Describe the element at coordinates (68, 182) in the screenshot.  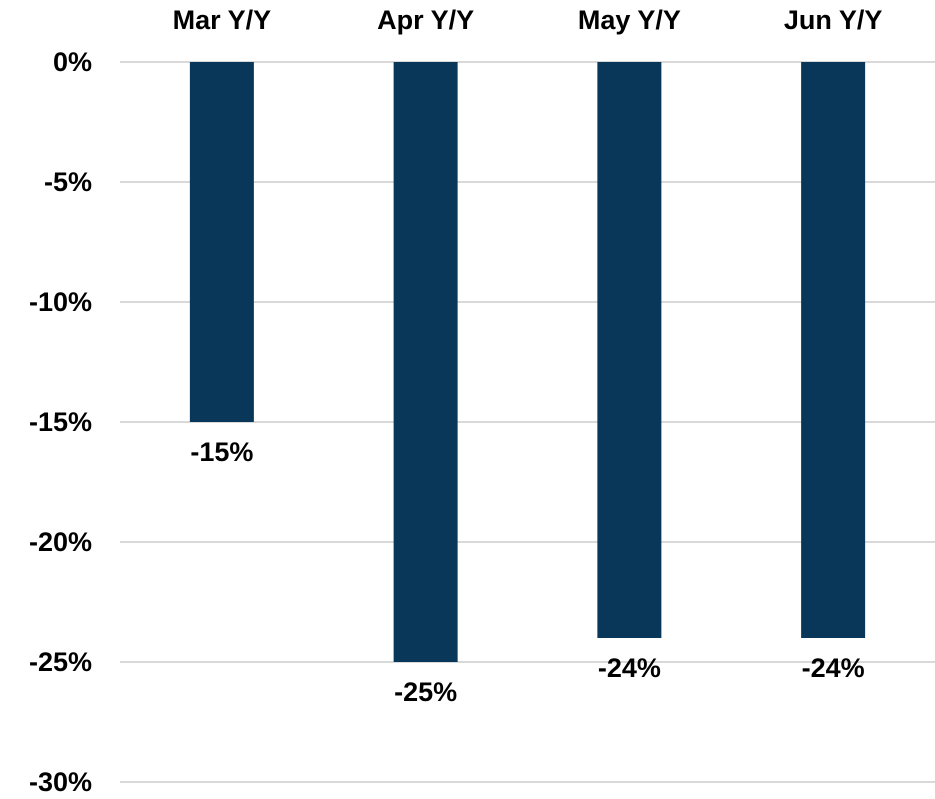
I see `y-tick-label: -5%` at that location.